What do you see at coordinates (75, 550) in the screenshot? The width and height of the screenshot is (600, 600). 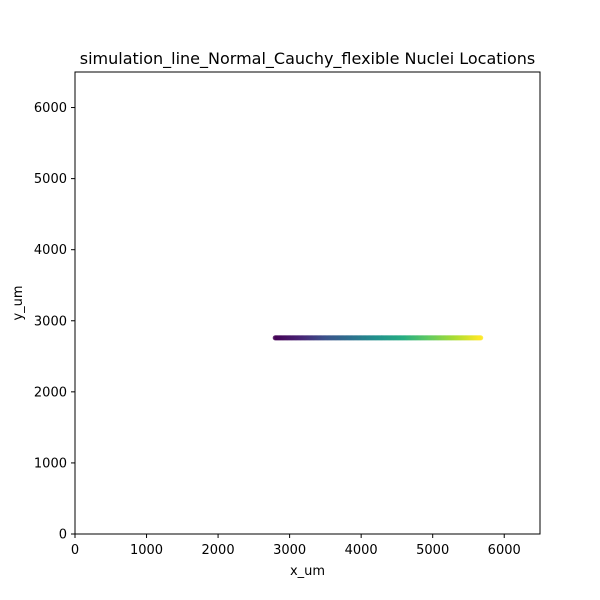 I see `x-tick-label: 0` at bounding box center [75, 550].